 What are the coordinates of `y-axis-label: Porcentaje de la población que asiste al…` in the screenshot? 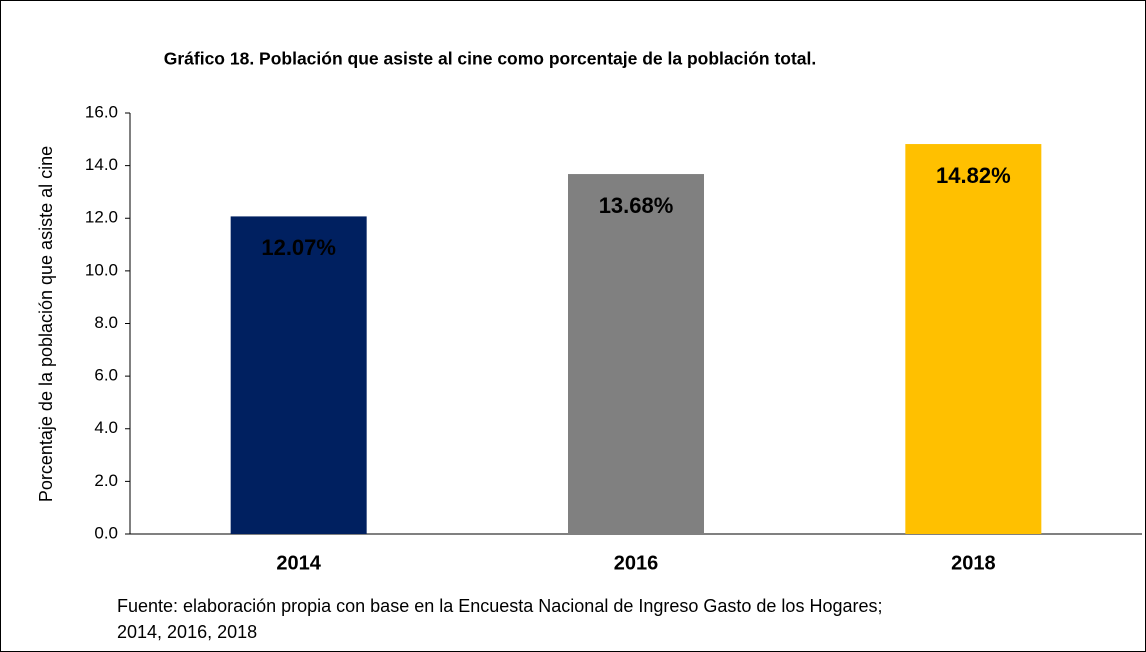 It's located at (46, 324).